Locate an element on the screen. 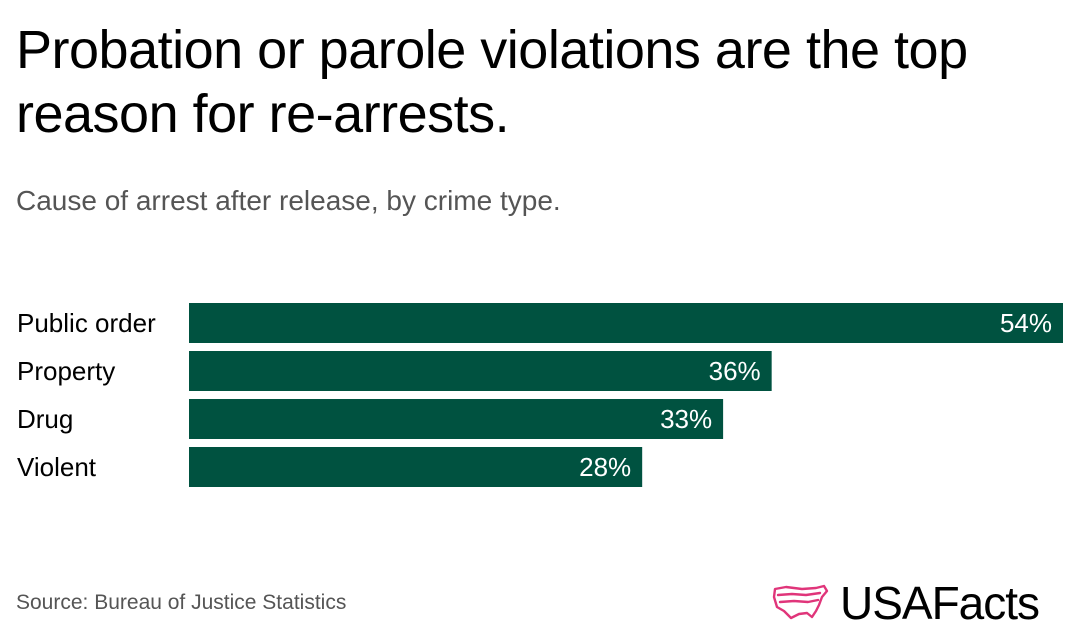  value-label-violent: 28% is located at coordinates (605, 467).